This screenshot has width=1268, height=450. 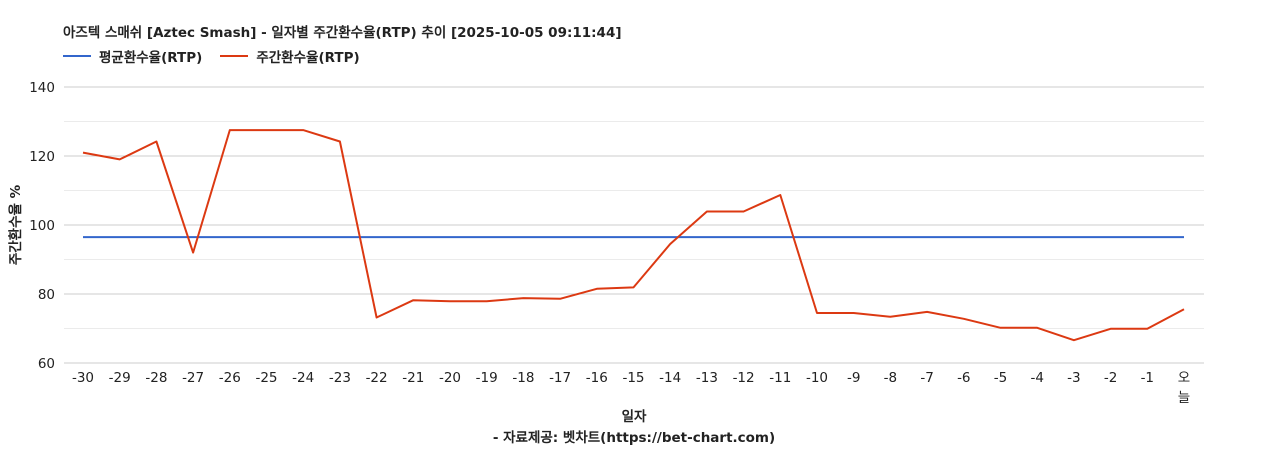 What do you see at coordinates (234, 56) in the screenshot?
I see `legend-swatch-weekly` at bounding box center [234, 56].